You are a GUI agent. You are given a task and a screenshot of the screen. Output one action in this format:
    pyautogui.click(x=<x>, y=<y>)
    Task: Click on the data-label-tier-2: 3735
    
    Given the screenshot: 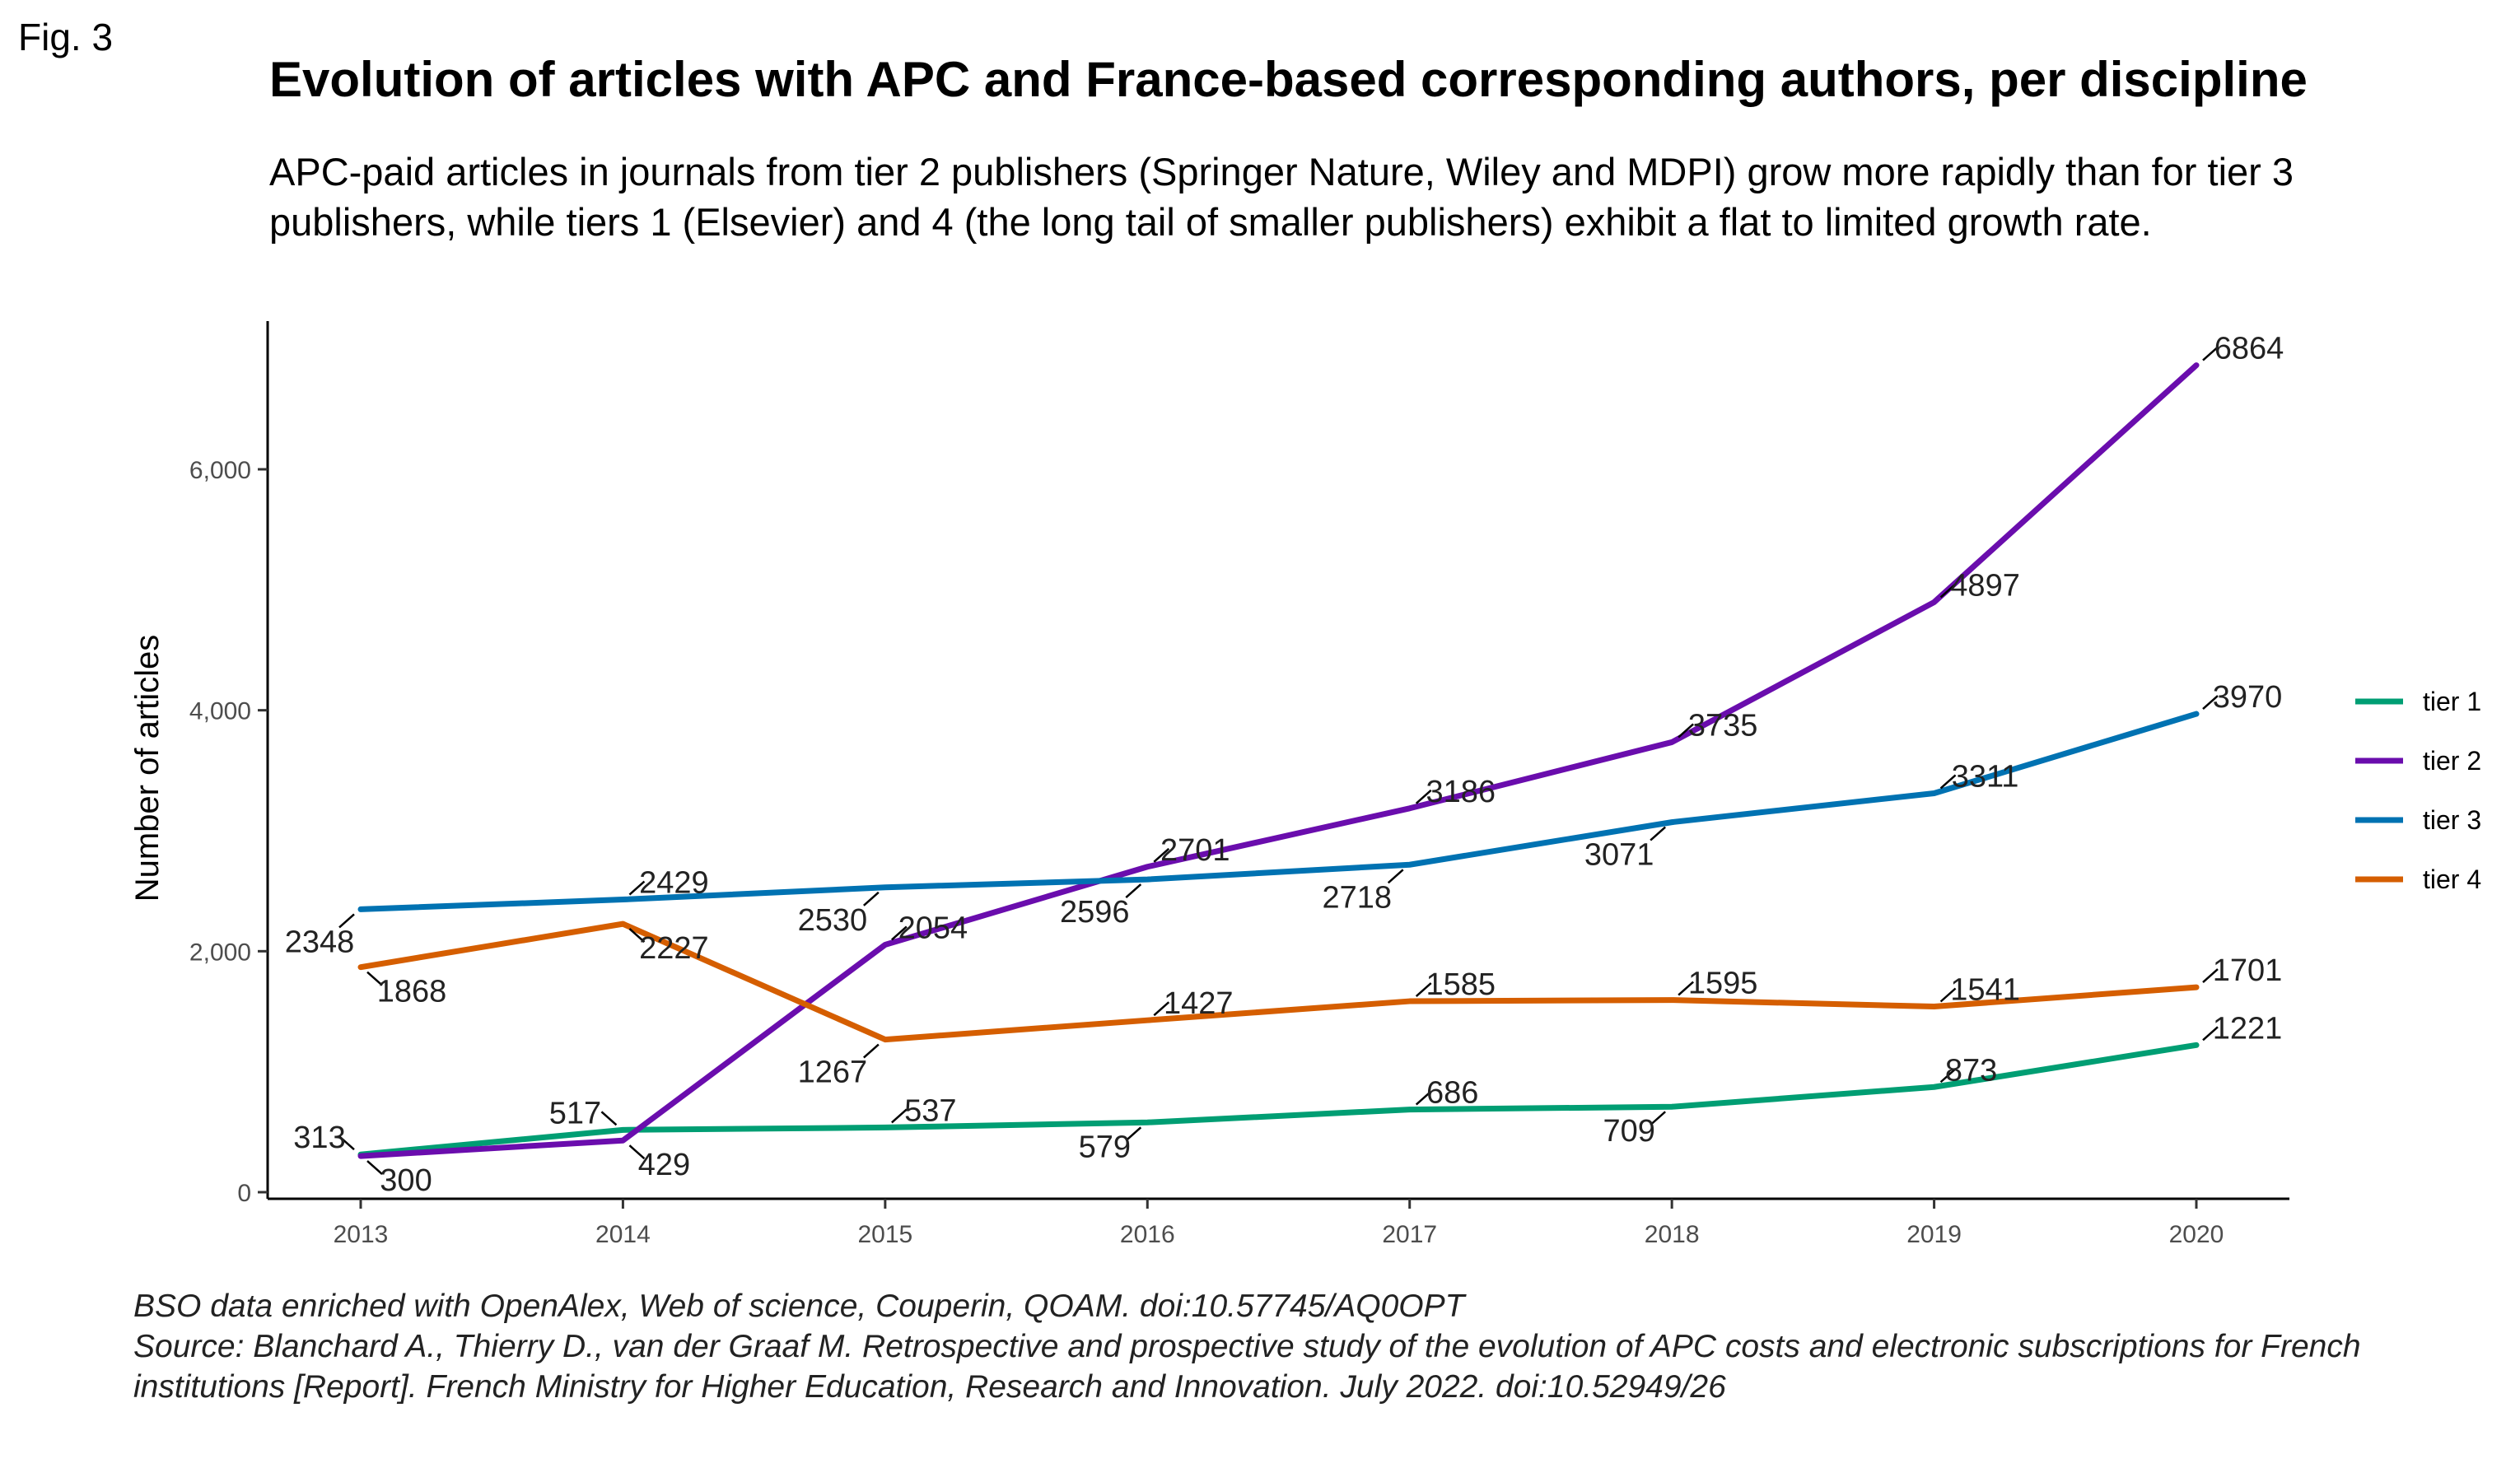 What is the action you would take?
    pyautogui.click(x=1723, y=725)
    